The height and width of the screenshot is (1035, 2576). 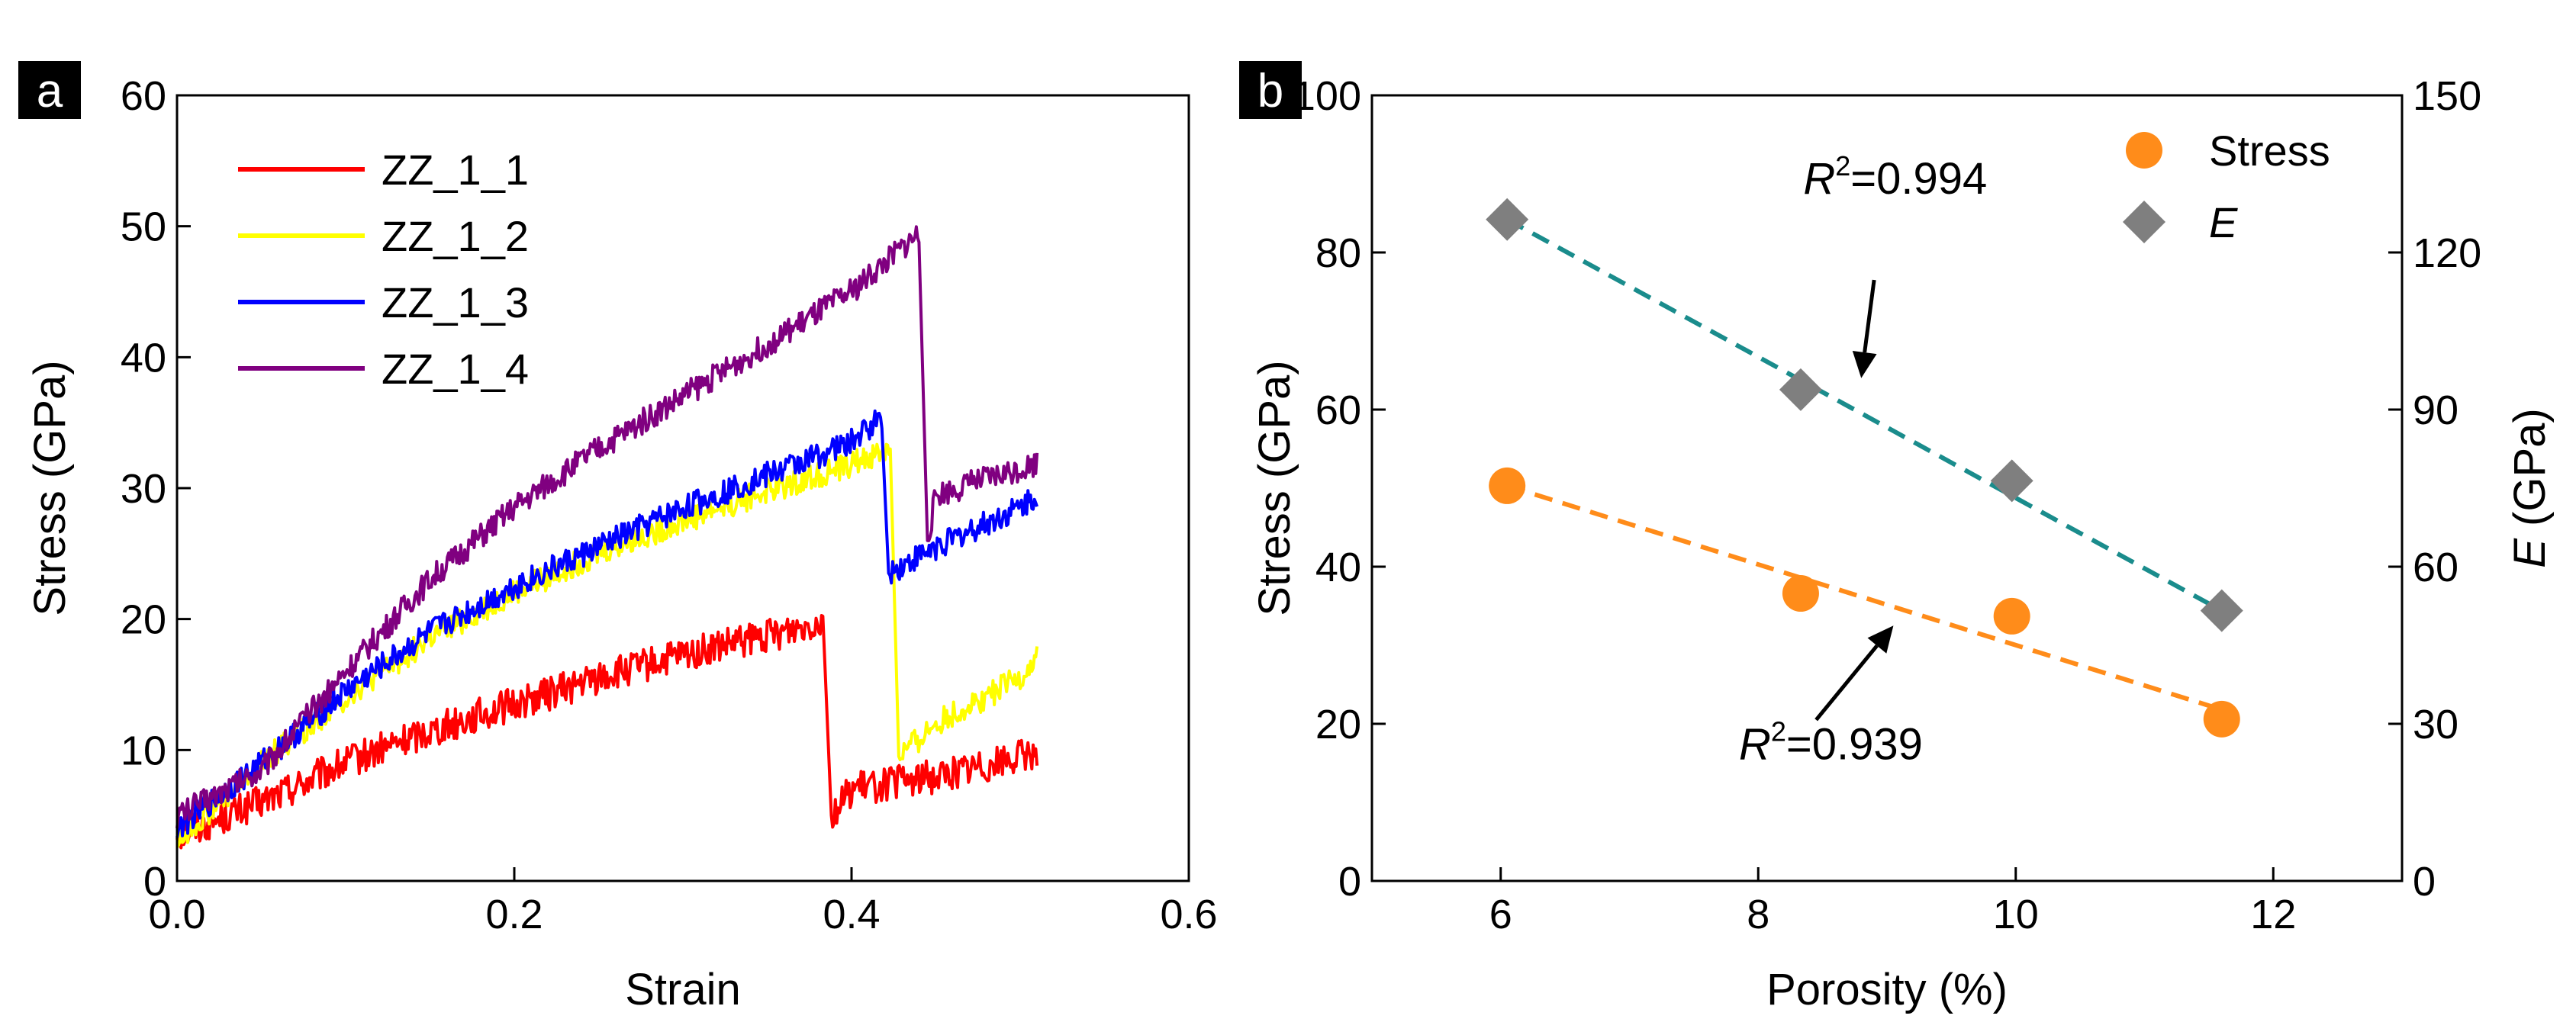 I want to click on r-squared-label: R2=0.994, so click(x=1895, y=177).